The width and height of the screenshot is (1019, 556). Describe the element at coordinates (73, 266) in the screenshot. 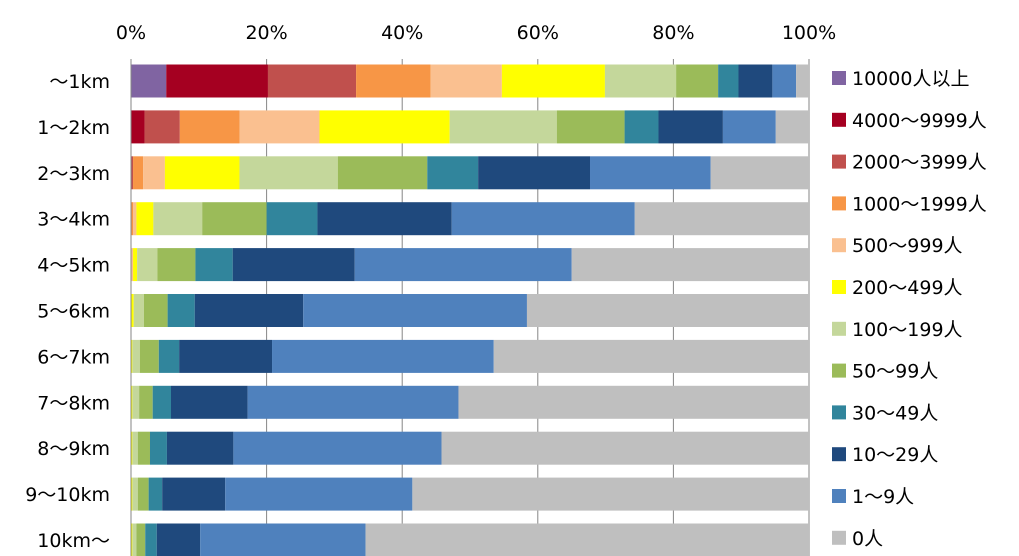

I see `category-label: 4～5km` at that location.